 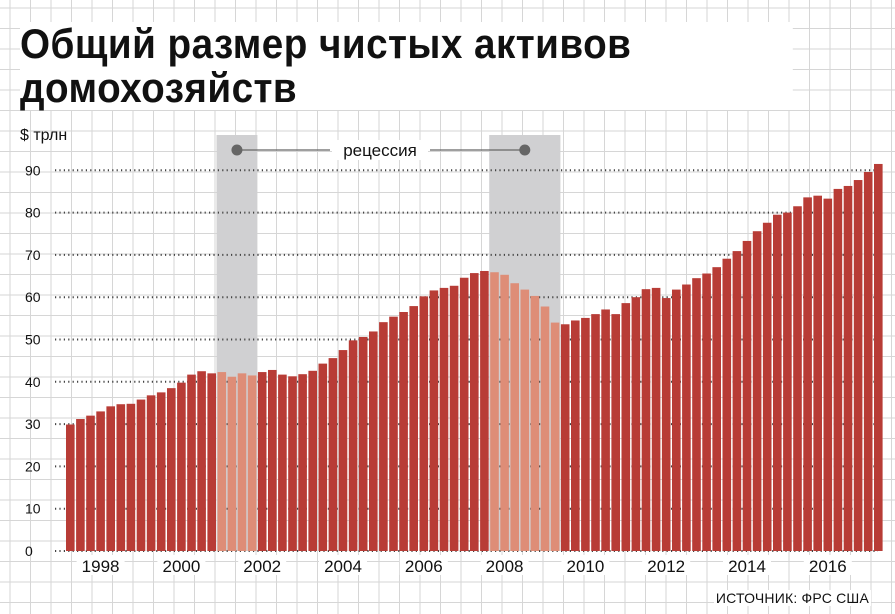 I want to click on x-tick-label: 2014, so click(x=747, y=566).